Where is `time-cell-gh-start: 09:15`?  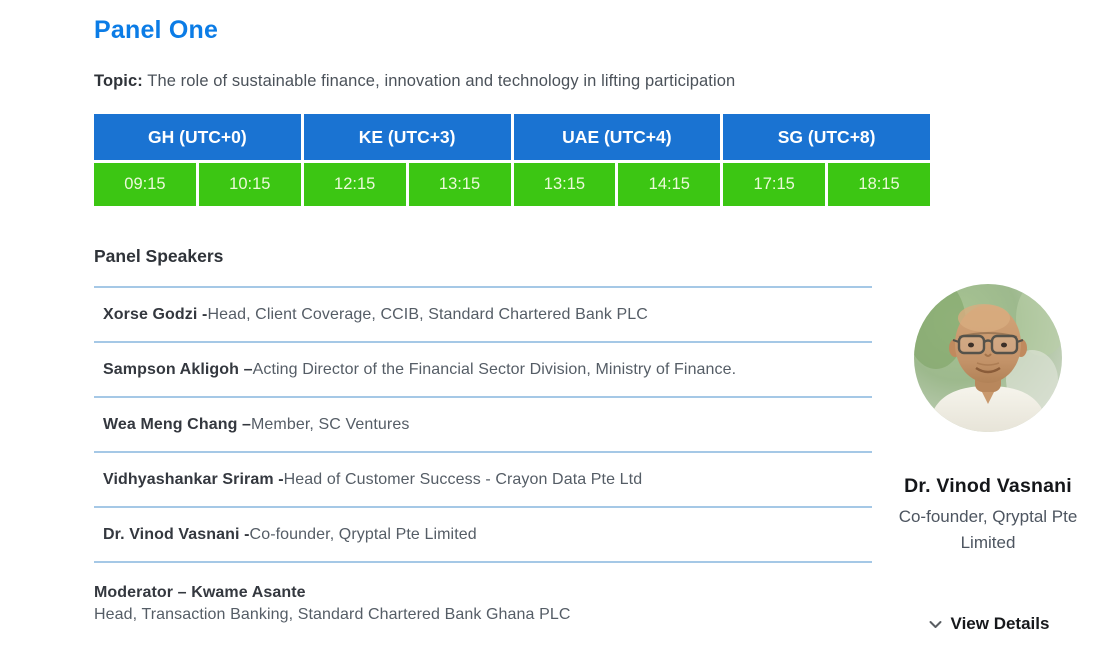
time-cell-gh-start: 09:15 is located at coordinates (145, 184).